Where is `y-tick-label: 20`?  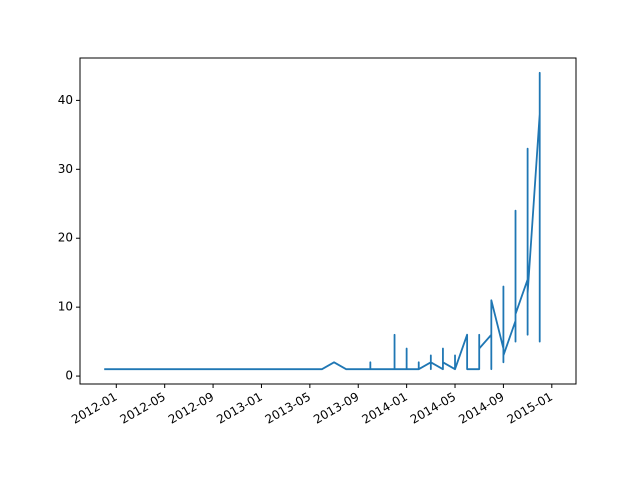 y-tick-label: 20 is located at coordinates (65, 238).